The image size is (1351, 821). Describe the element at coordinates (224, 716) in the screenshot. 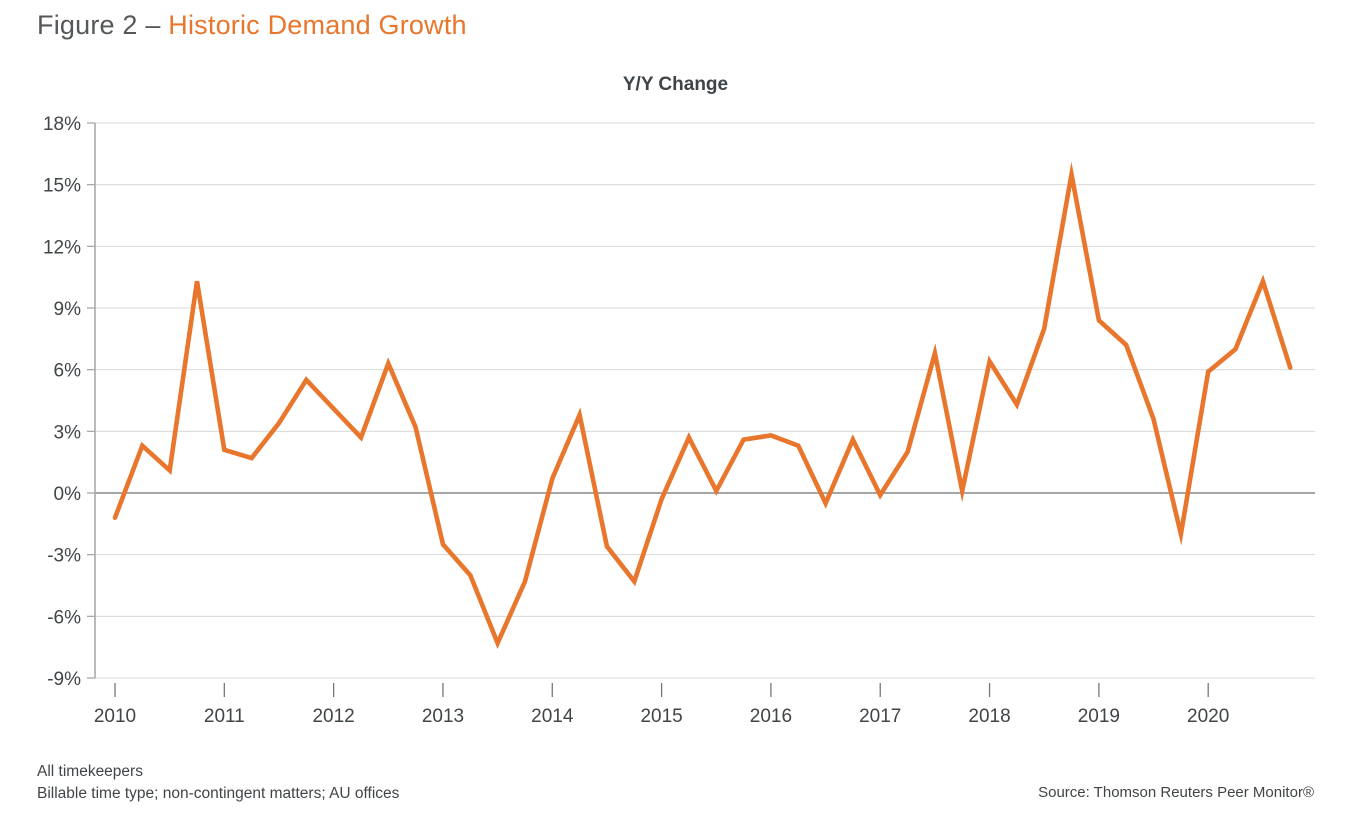

I see `x-axis-label: 2011` at that location.